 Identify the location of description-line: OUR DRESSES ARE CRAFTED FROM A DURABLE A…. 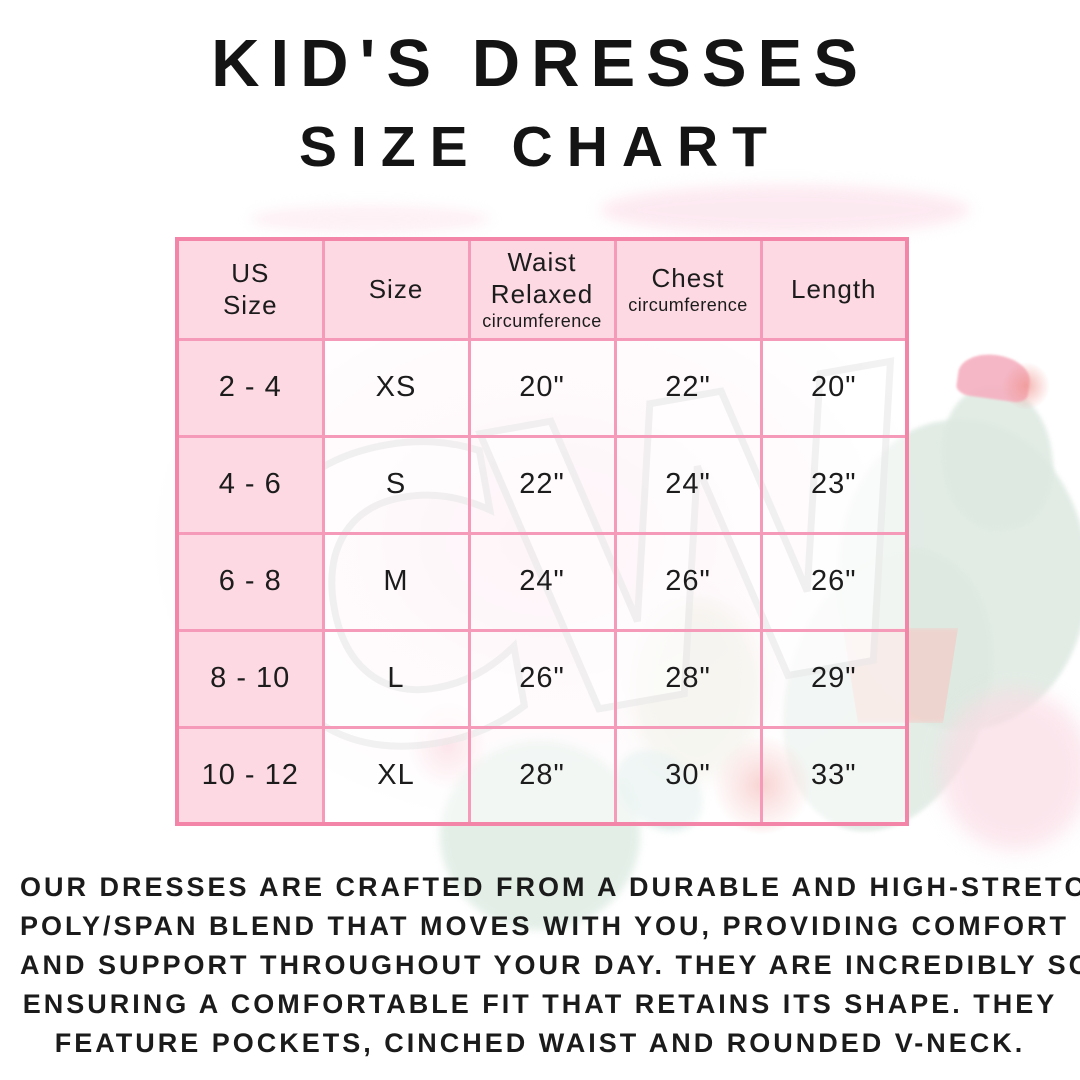
(550, 887).